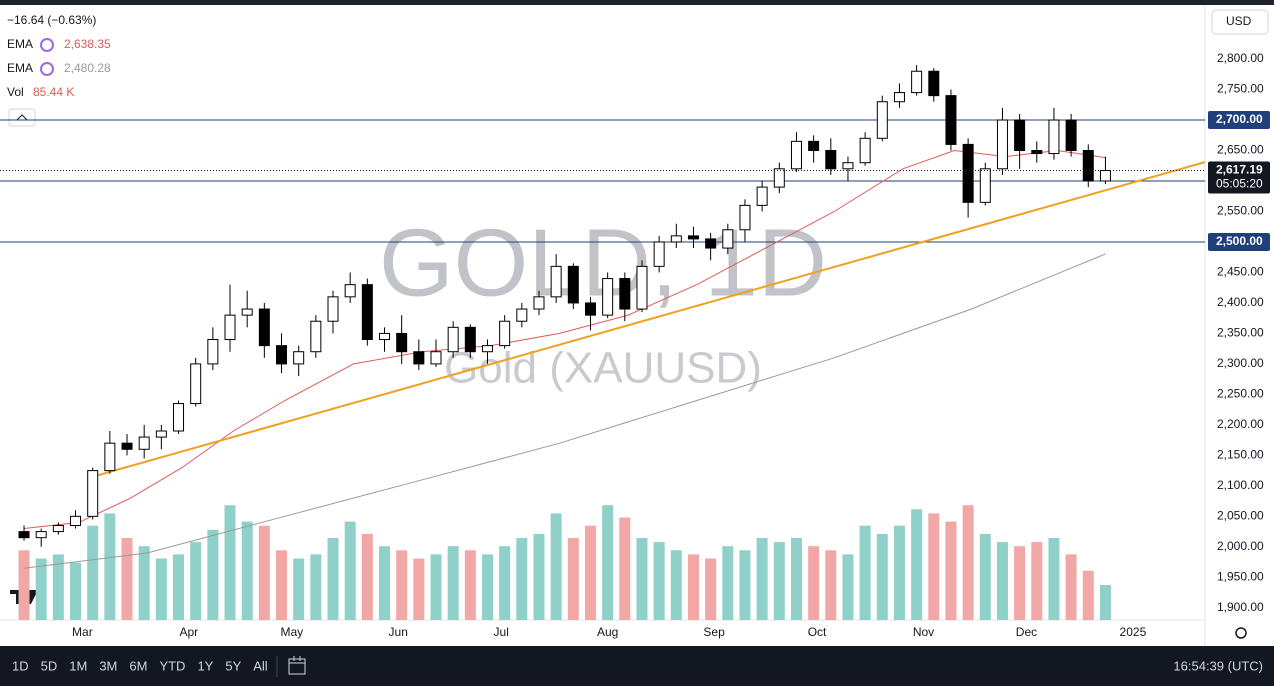  Describe the element at coordinates (637, 2) in the screenshot. I see `top-strip` at that location.